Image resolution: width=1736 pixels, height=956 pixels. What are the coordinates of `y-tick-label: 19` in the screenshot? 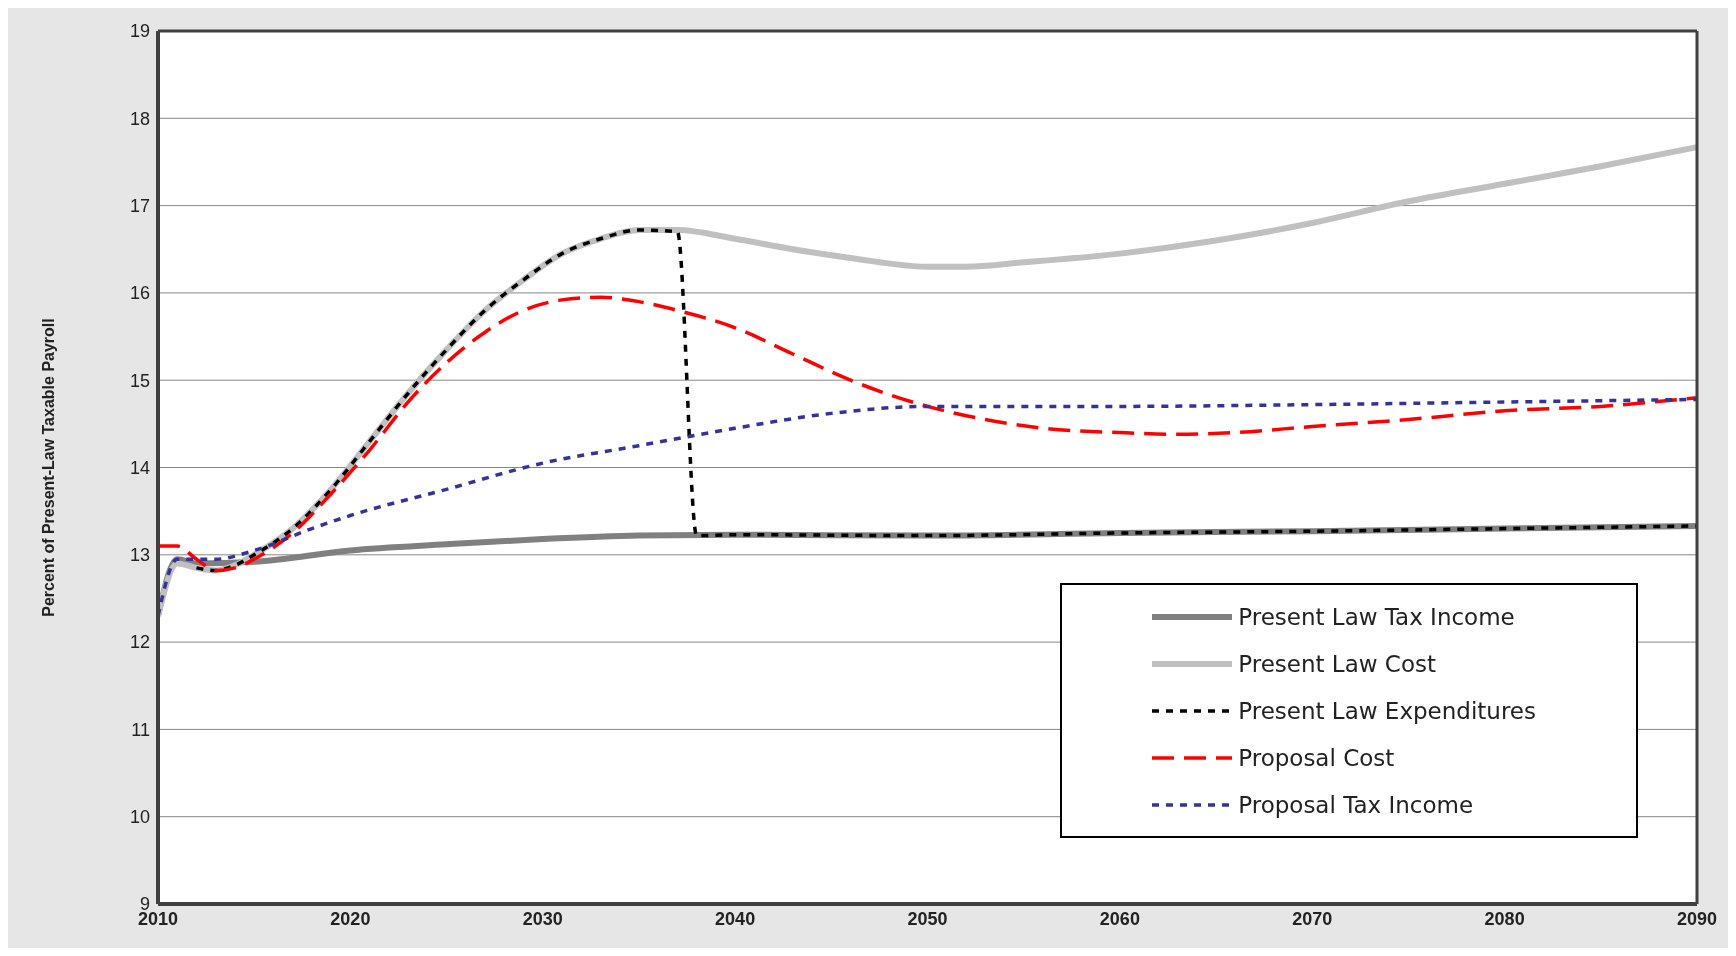 It's located at (139, 31).